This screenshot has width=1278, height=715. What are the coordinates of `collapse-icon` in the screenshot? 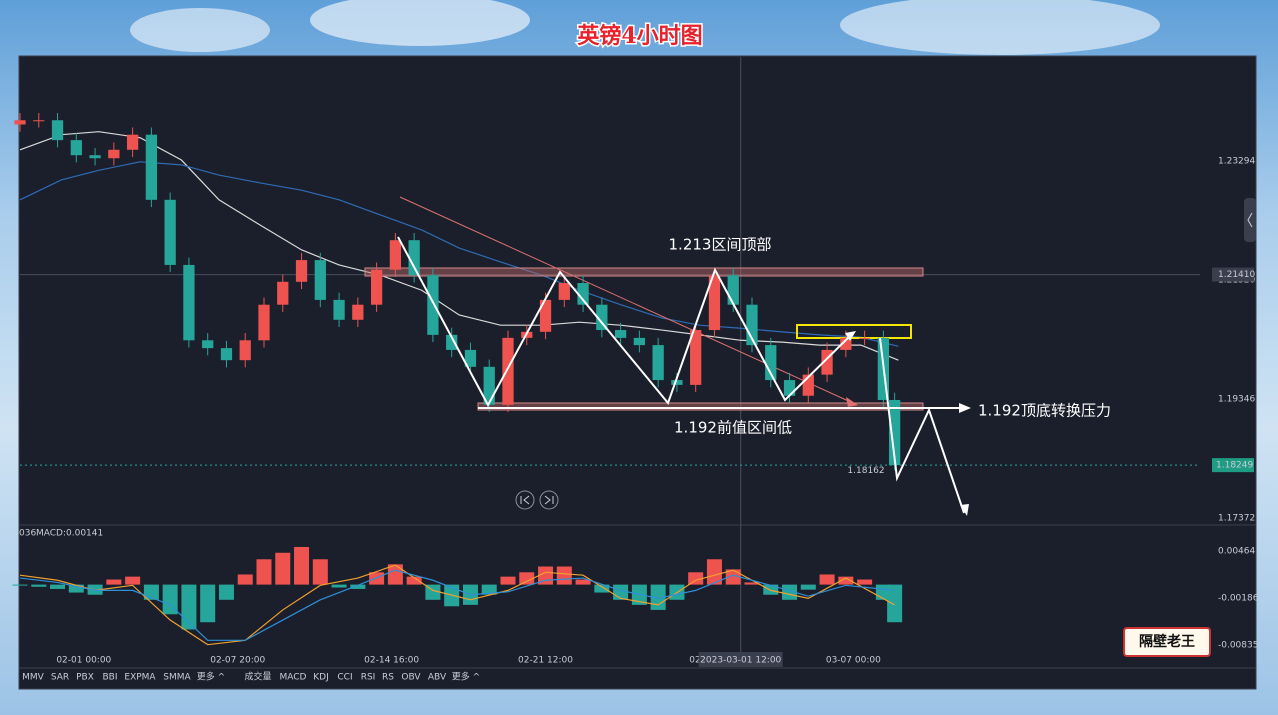 It's located at (1250, 220).